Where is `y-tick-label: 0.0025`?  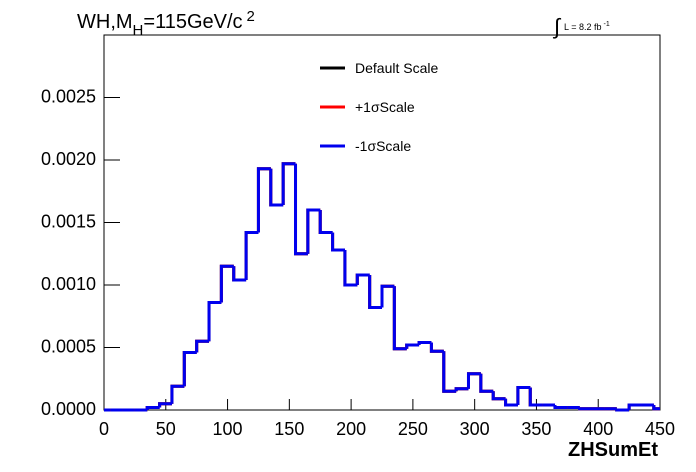
y-tick-label: 0.0025 is located at coordinates (68, 96).